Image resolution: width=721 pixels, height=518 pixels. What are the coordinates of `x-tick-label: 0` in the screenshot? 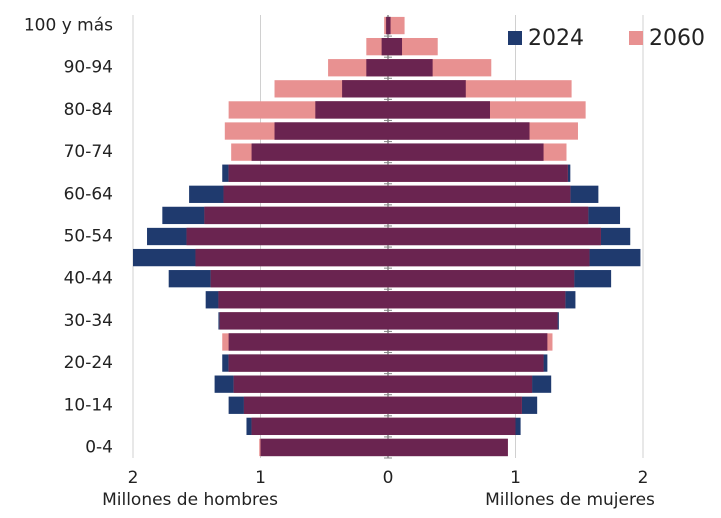 It's located at (388, 478).